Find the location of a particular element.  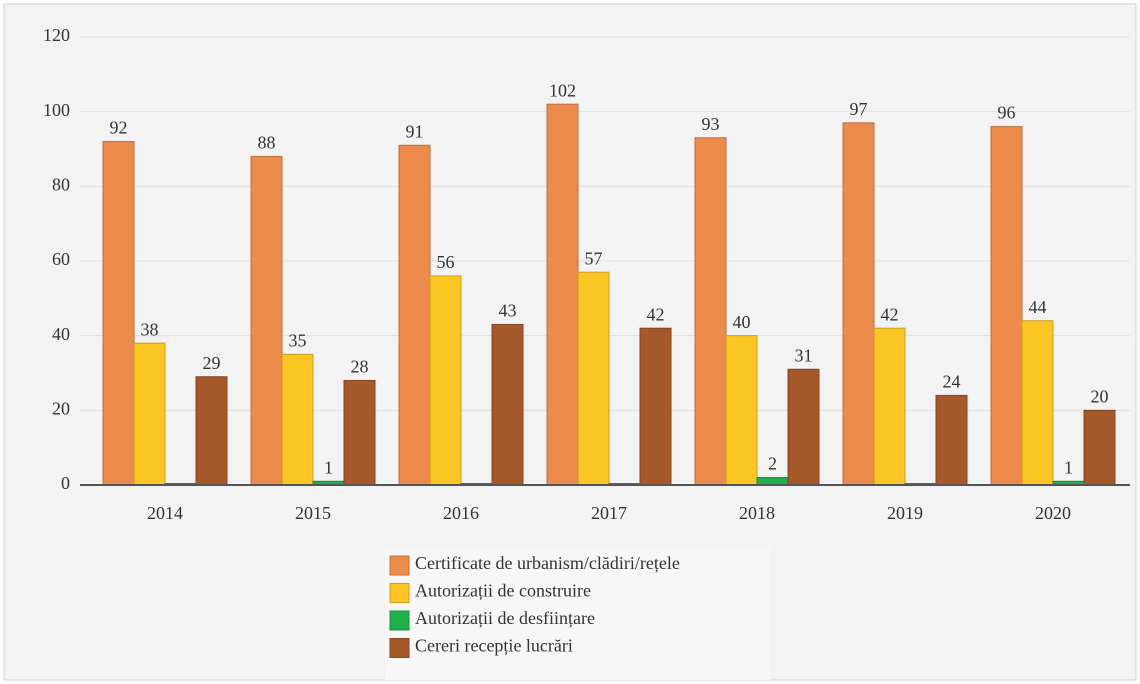

legend-label: Cereri recepție lucrări is located at coordinates (494, 646).